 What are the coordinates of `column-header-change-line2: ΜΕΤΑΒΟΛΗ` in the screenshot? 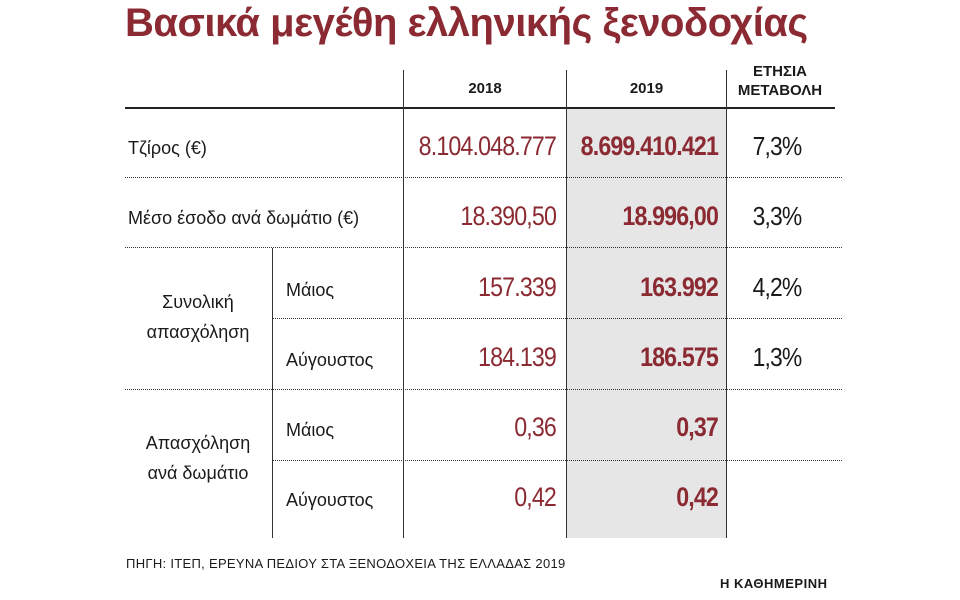 It's located at (780, 90).